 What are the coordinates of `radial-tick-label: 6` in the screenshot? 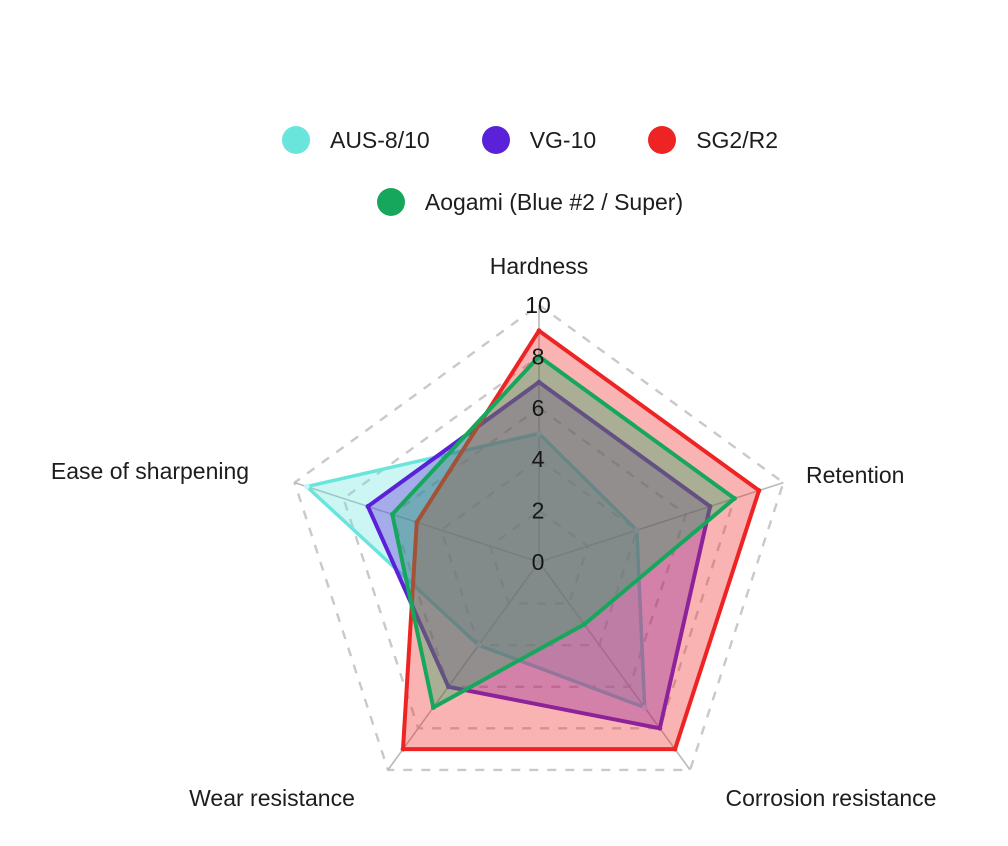 It's located at (538, 408).